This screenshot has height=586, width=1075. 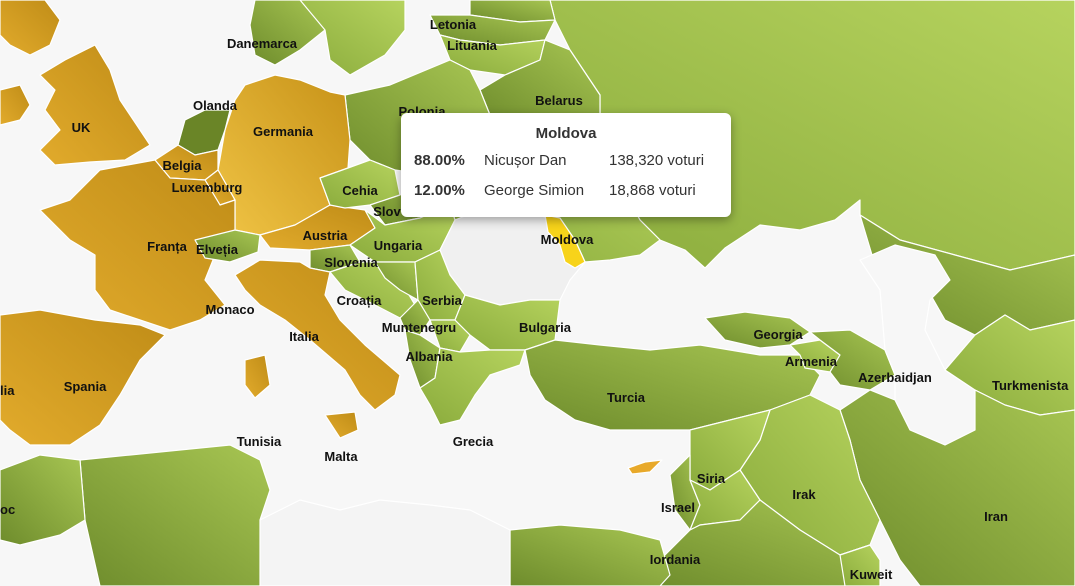 What do you see at coordinates (137, 245) in the screenshot?
I see `country-franta` at bounding box center [137, 245].